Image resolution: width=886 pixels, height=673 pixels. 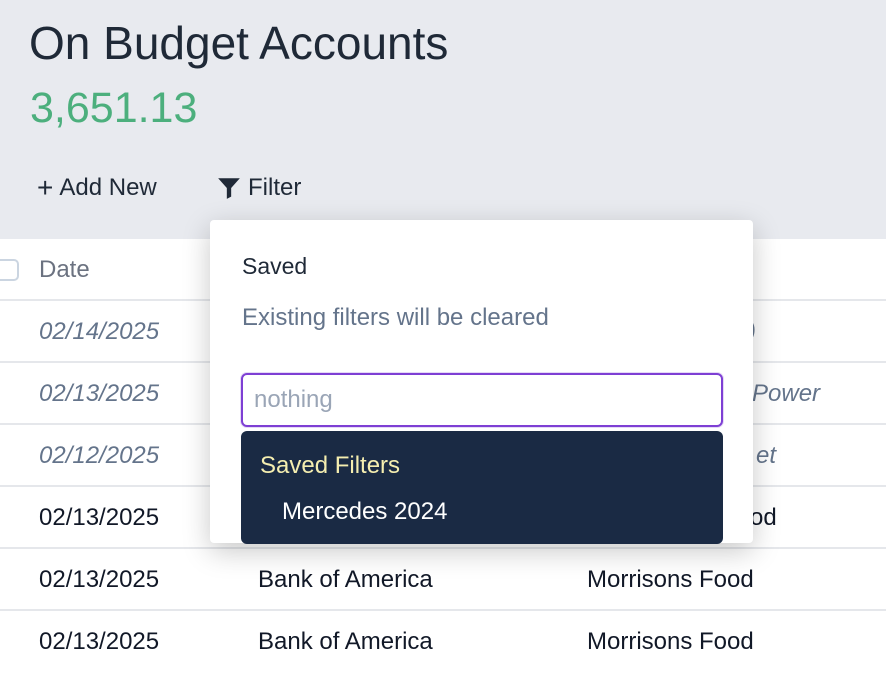 What do you see at coordinates (766, 455) in the screenshot?
I see `payee-cell: et` at bounding box center [766, 455].